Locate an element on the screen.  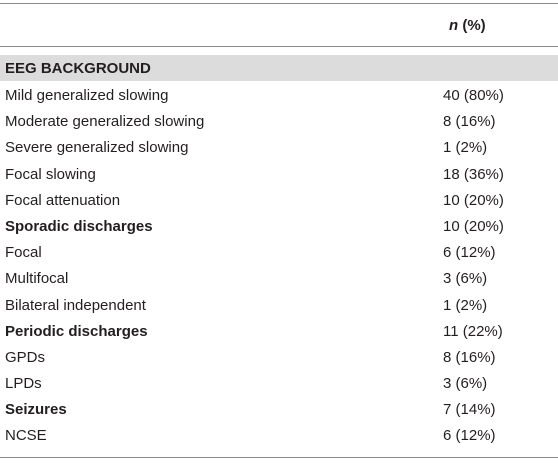
row-value: 40 (80%) is located at coordinates (473, 95).